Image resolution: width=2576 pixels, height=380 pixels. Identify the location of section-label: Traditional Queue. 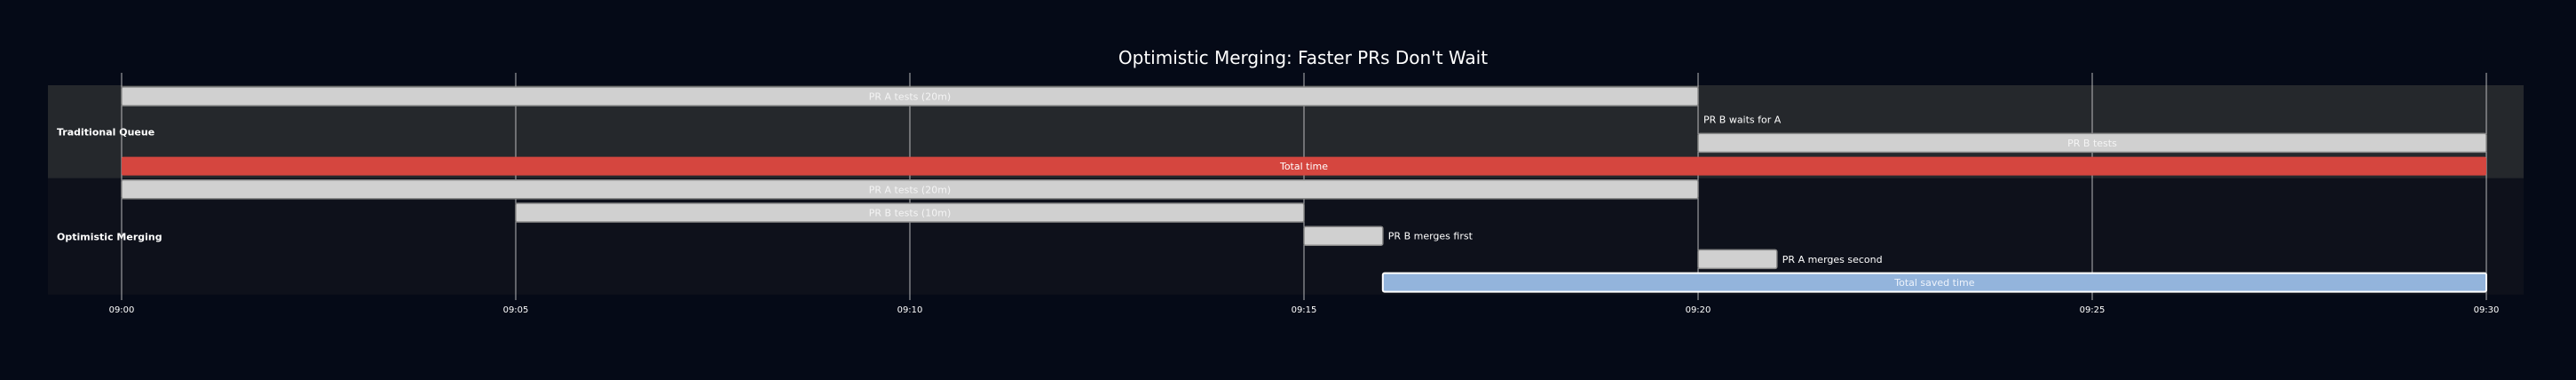
(105, 132).